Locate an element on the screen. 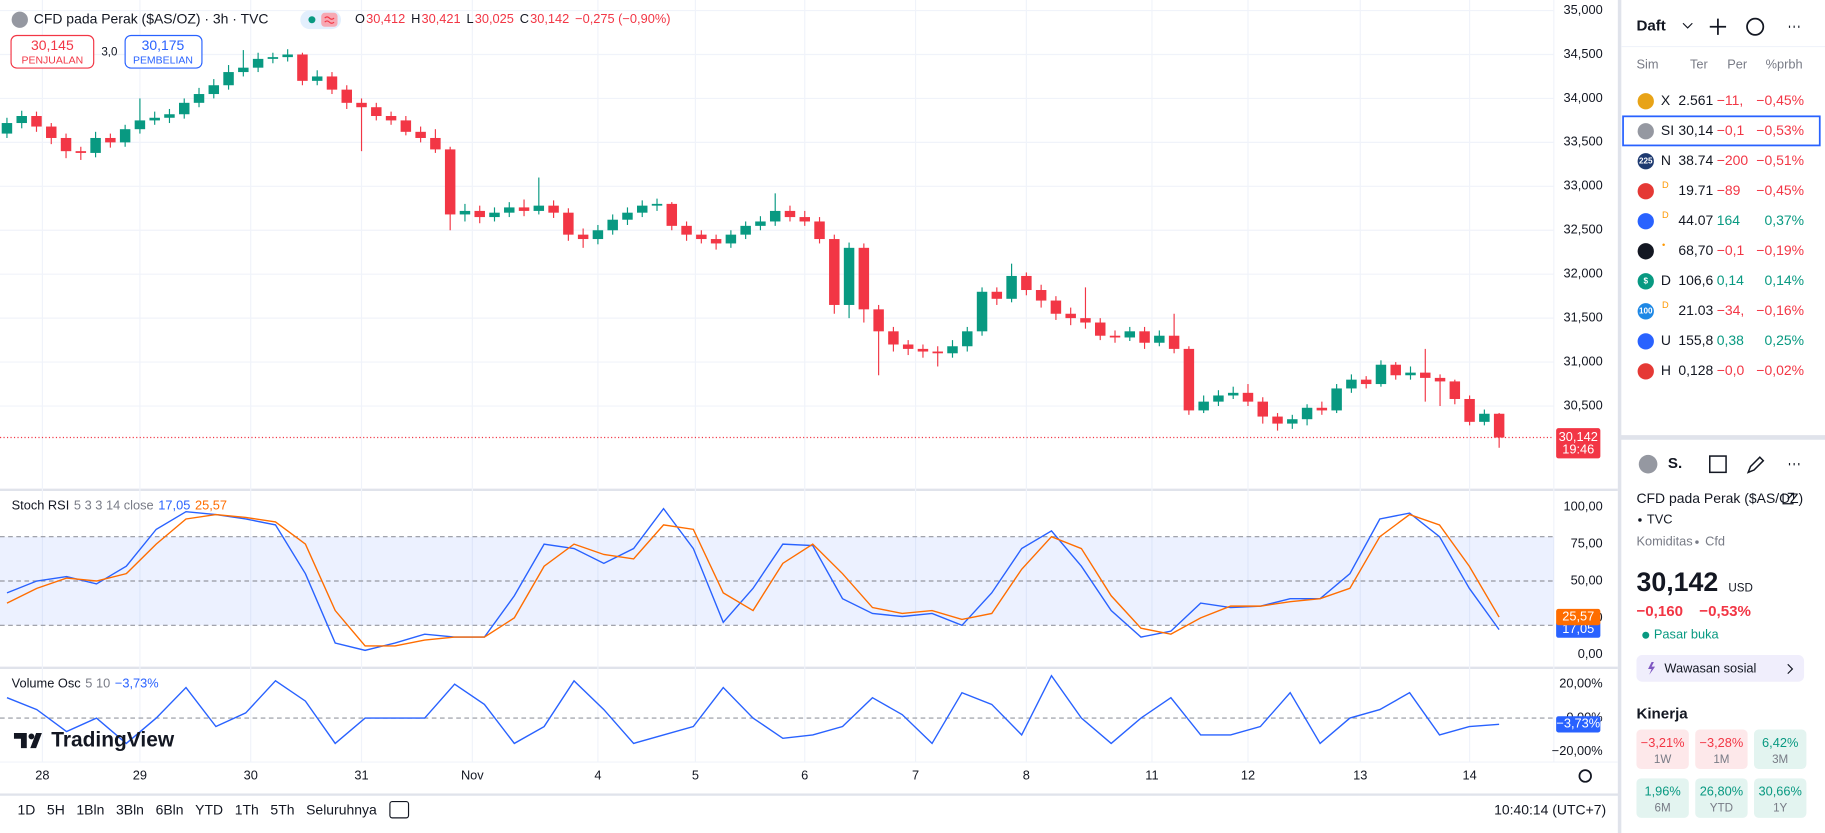  details-currency: USD is located at coordinates (1740, 588).